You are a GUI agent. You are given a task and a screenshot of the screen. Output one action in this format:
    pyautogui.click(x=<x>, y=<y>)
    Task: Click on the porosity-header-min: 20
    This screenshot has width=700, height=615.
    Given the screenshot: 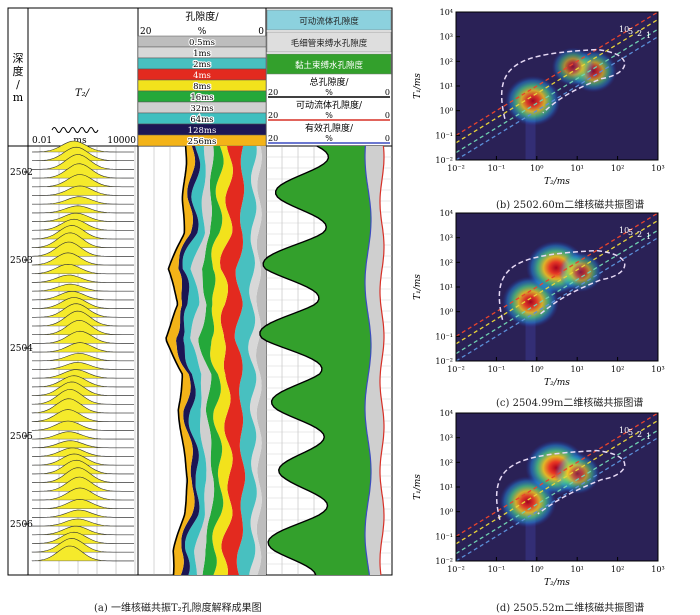 What is the action you would take?
    pyautogui.click(x=146, y=32)
    